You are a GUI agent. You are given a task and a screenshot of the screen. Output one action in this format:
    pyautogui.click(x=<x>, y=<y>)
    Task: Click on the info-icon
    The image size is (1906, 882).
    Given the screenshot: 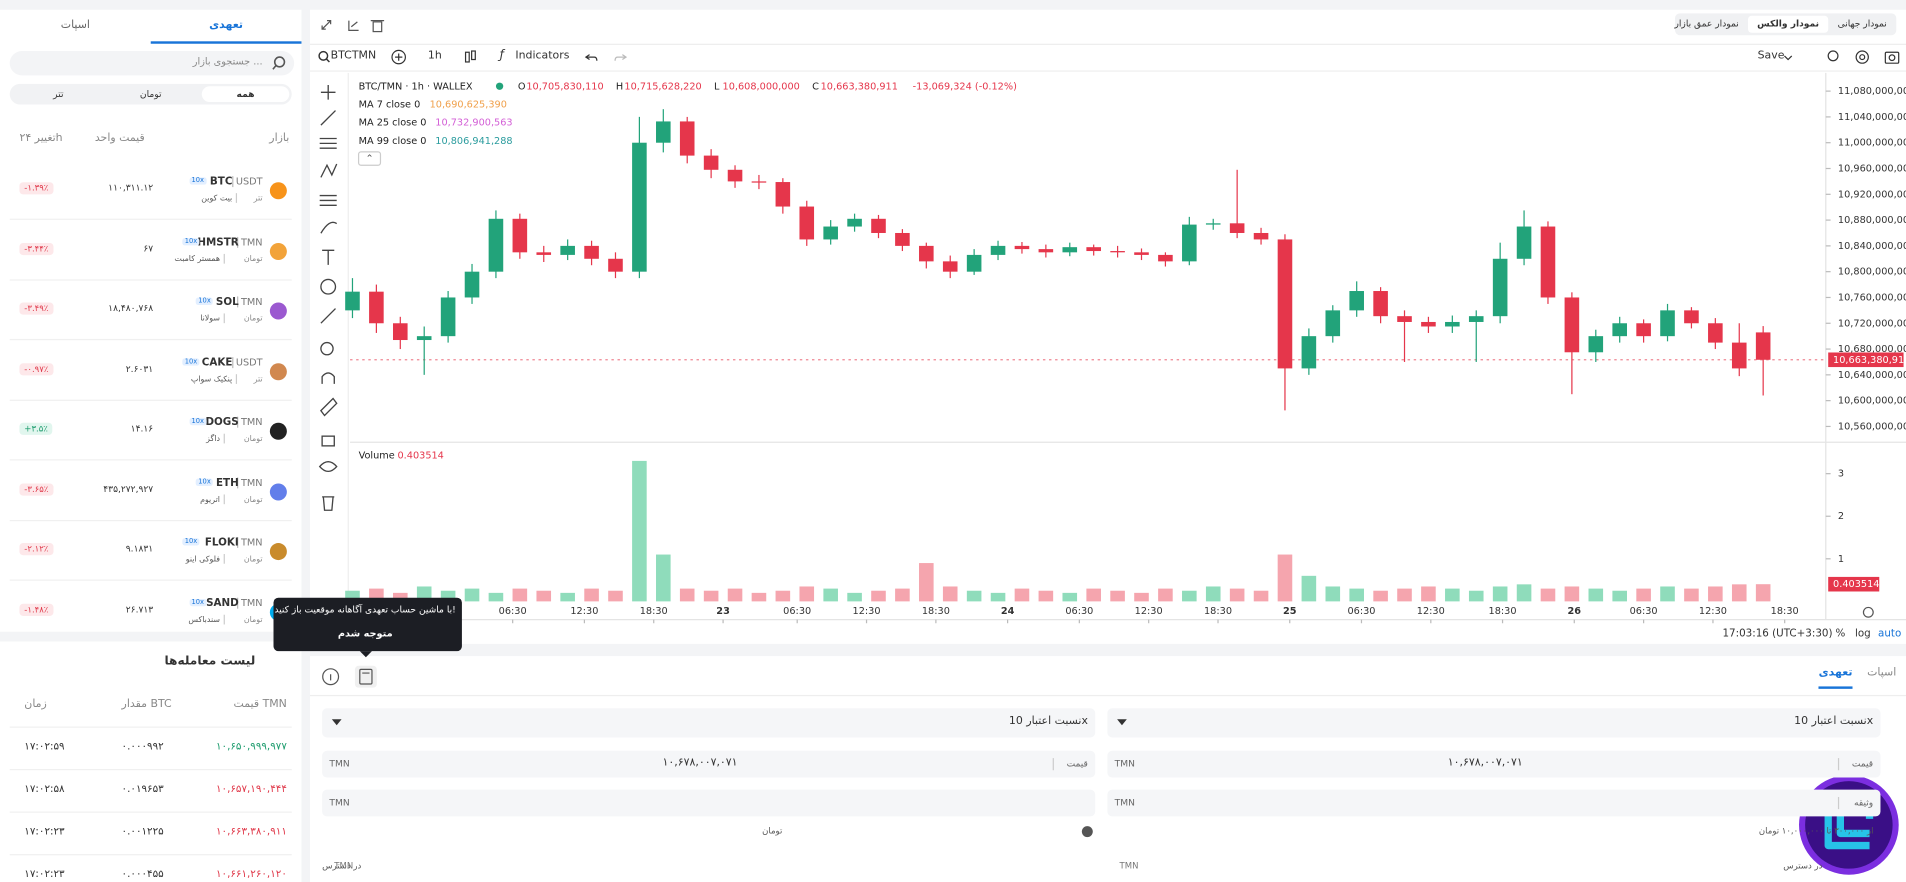 What is the action you would take?
    pyautogui.click(x=1087, y=832)
    